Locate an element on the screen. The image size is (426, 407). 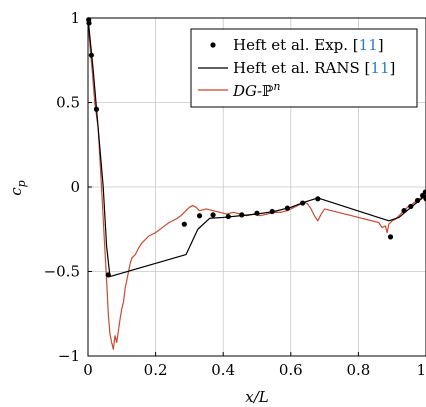
x-tick-label-5: 1 is located at coordinates (421, 370).